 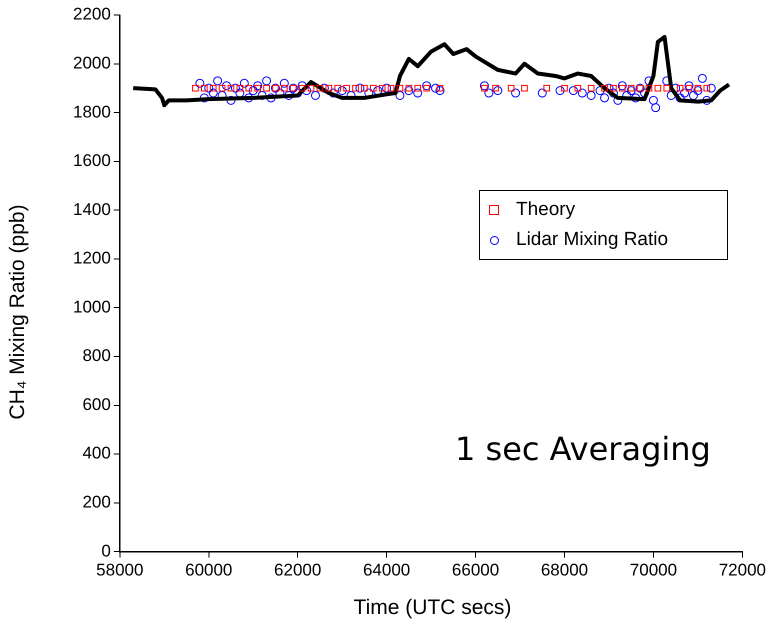 What do you see at coordinates (476, 570) in the screenshot?
I see `x-tick-label: 66000` at bounding box center [476, 570].